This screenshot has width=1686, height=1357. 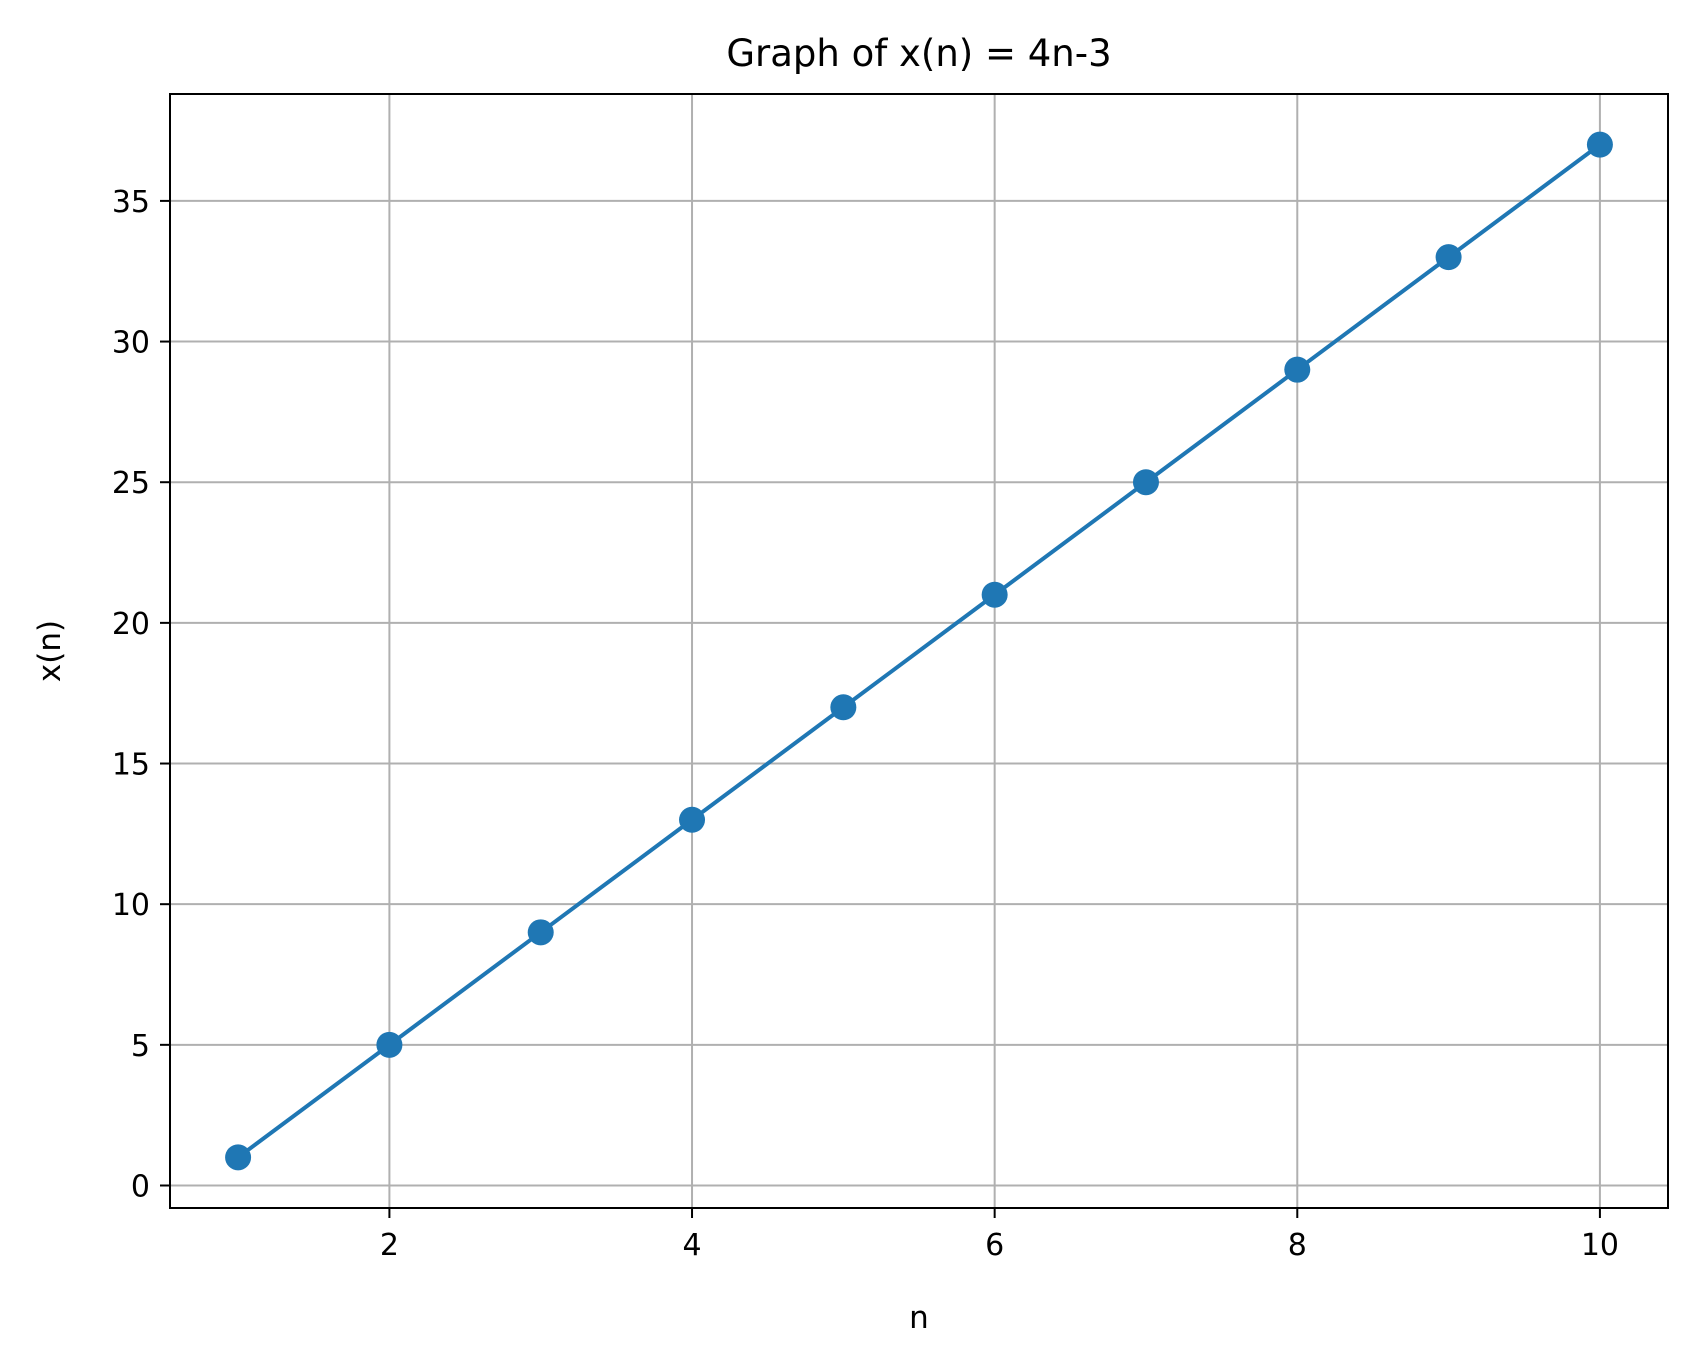 I want to click on y-tick-label: 20, so click(x=131, y=624).